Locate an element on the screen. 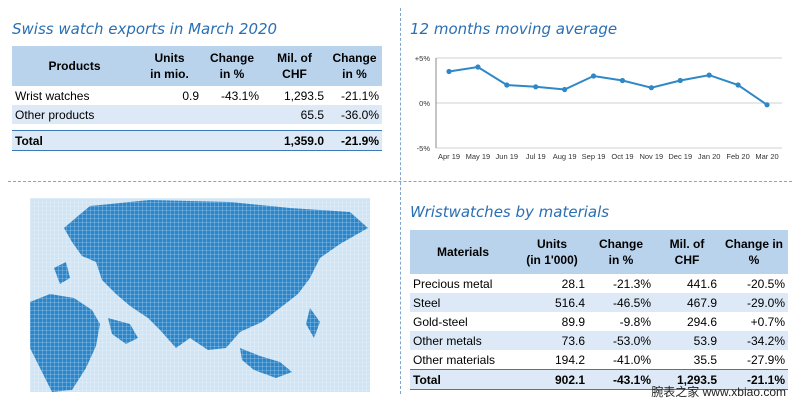 The height and width of the screenshot is (400, 800). x-tick-label: Oct 19 is located at coordinates (622, 156).